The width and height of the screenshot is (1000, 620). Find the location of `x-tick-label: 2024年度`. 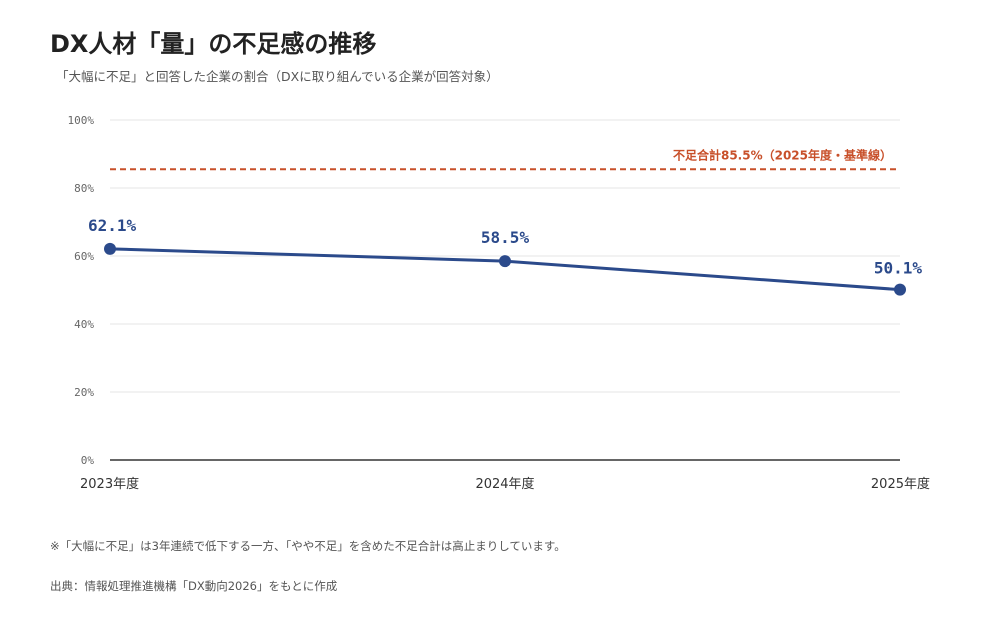

x-tick-label: 2024年度 is located at coordinates (504, 484).